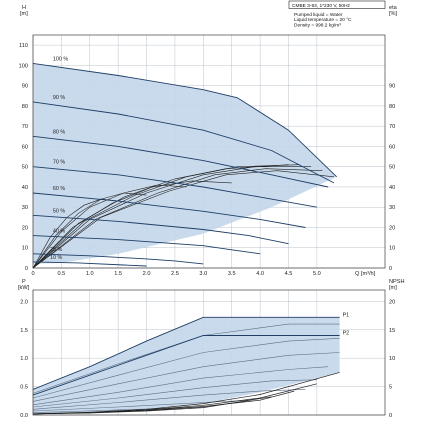 The width and height of the screenshot is (423, 428). I want to click on info-line: Density = 998.2 kg/m³, so click(317, 25).